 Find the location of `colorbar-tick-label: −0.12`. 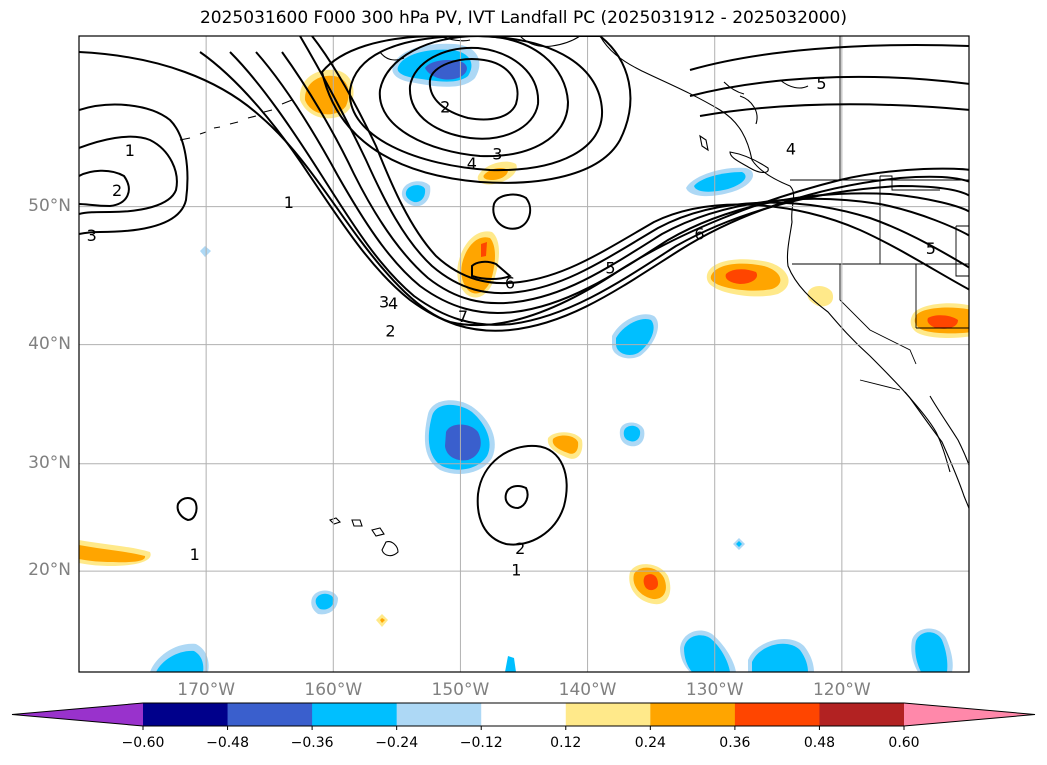

colorbar-tick-label: −0.12 is located at coordinates (481, 743).